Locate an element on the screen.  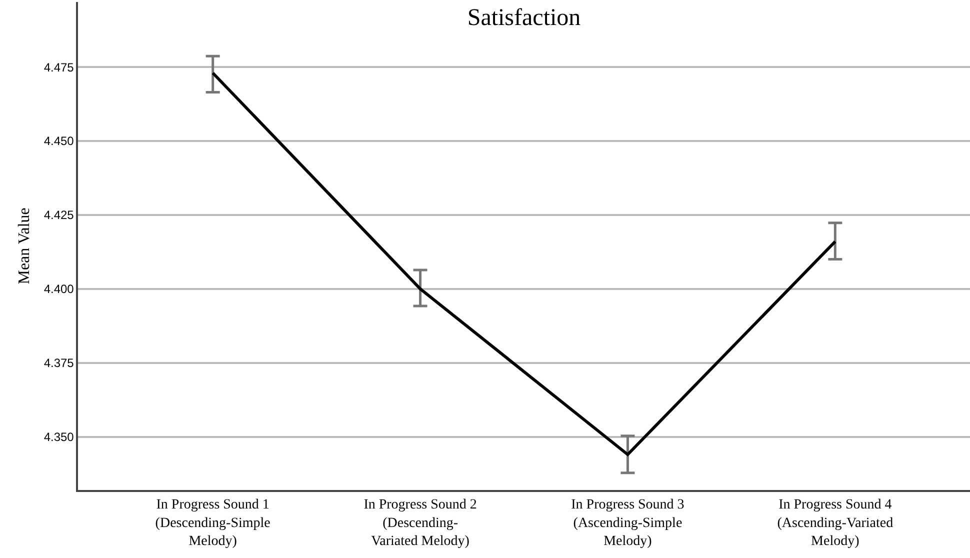
x-tick-label: In Progress Sound 3 (Ascending-Simple Melody) is located at coordinates (627, 523).